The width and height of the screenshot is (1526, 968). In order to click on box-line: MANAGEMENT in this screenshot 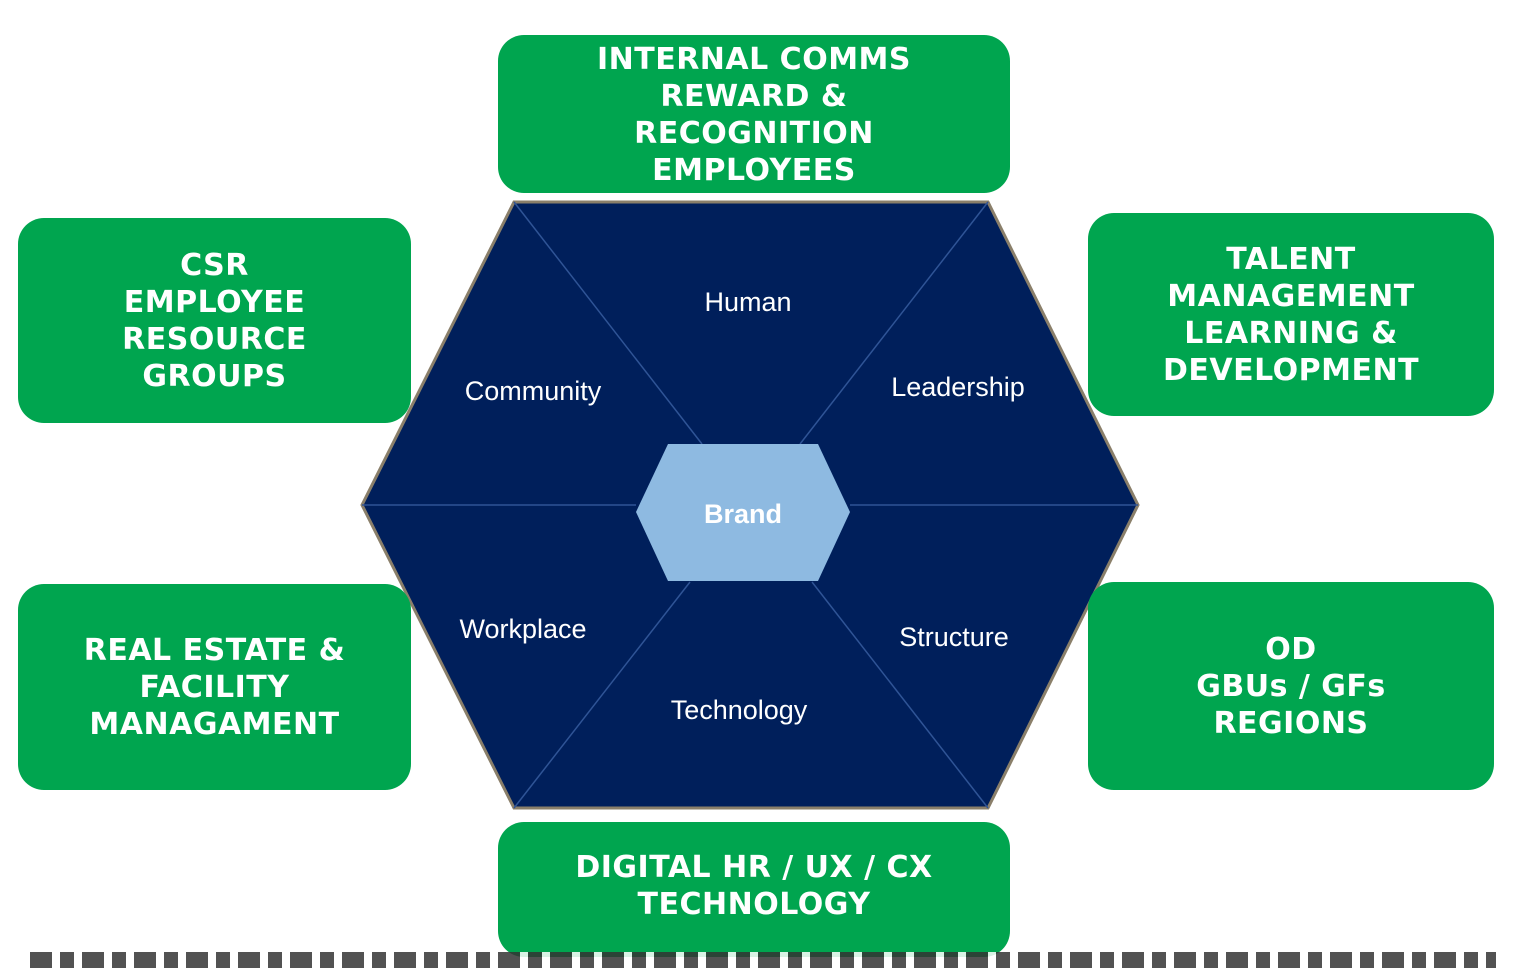, I will do `click(1291, 296)`.